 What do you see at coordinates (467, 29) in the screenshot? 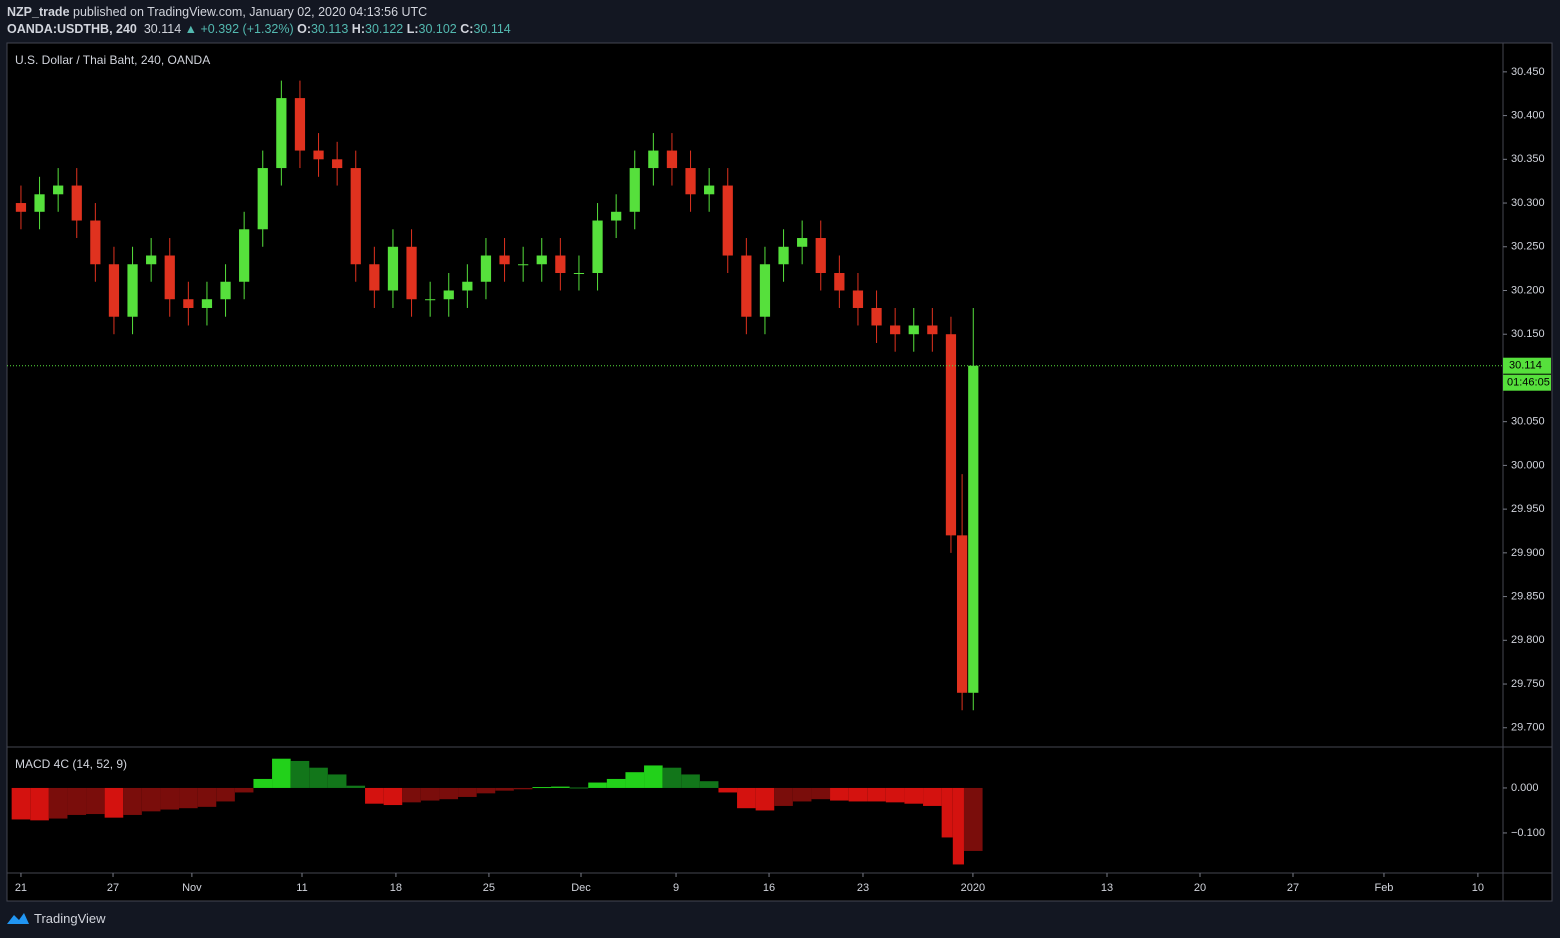
I see `c-label: C:` at bounding box center [467, 29].